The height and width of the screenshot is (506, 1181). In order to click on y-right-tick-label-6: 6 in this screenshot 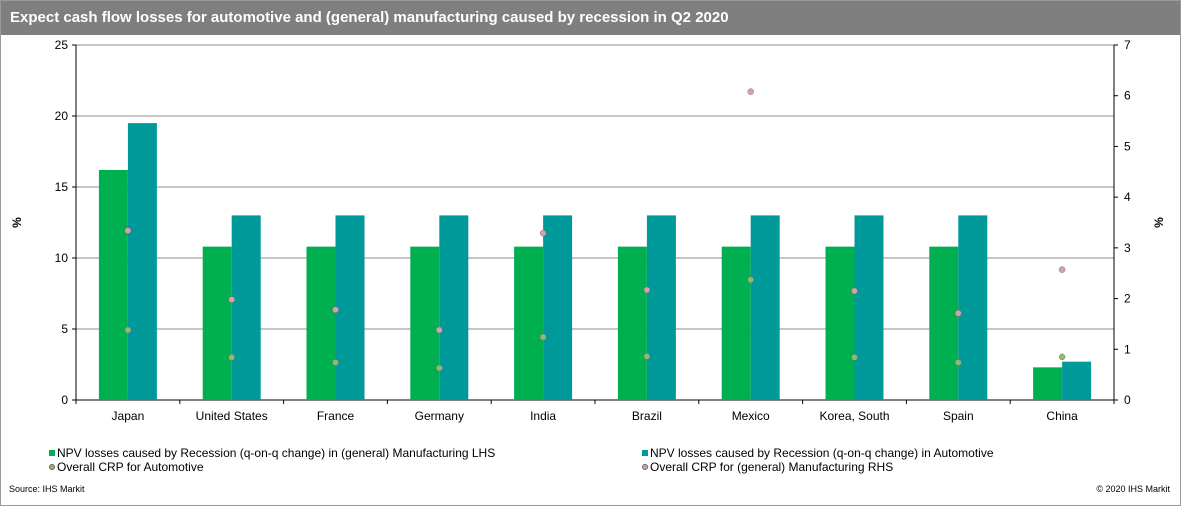, I will do `click(1127, 96)`.